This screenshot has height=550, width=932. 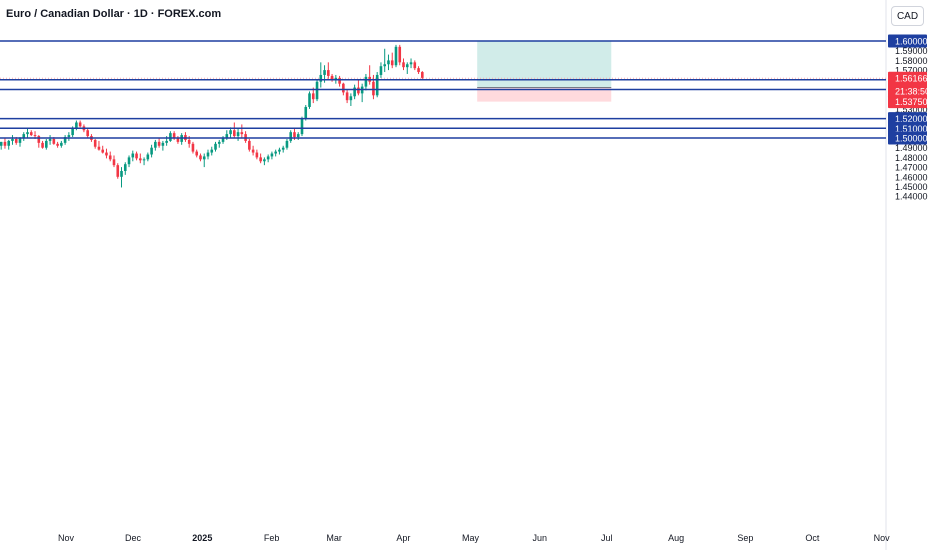 I want to click on last-price-tag-bg, so click(x=907, y=84).